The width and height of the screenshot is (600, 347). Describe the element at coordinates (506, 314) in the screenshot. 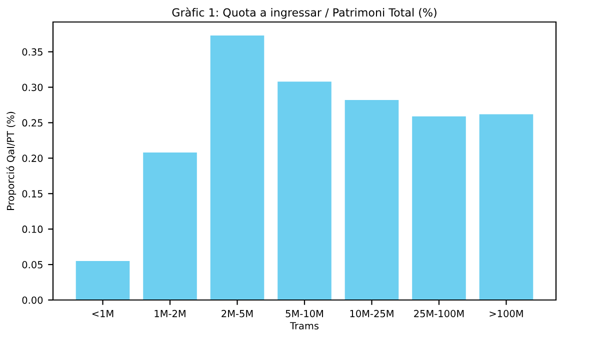

I see `x-tick-label: >100M` at that location.